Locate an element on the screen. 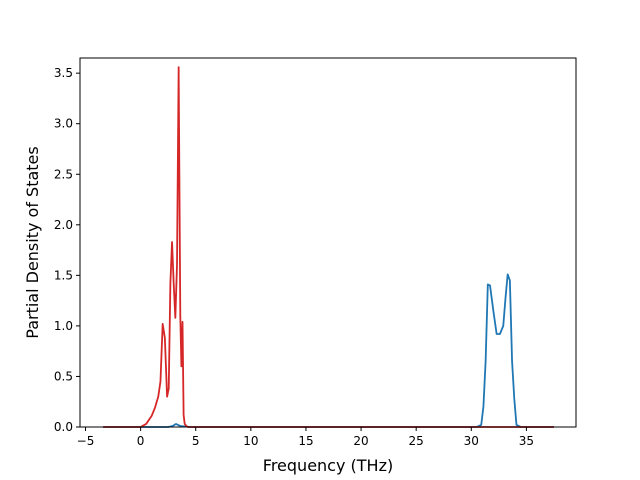  y-tick-label: 2.5 is located at coordinates (63, 174).